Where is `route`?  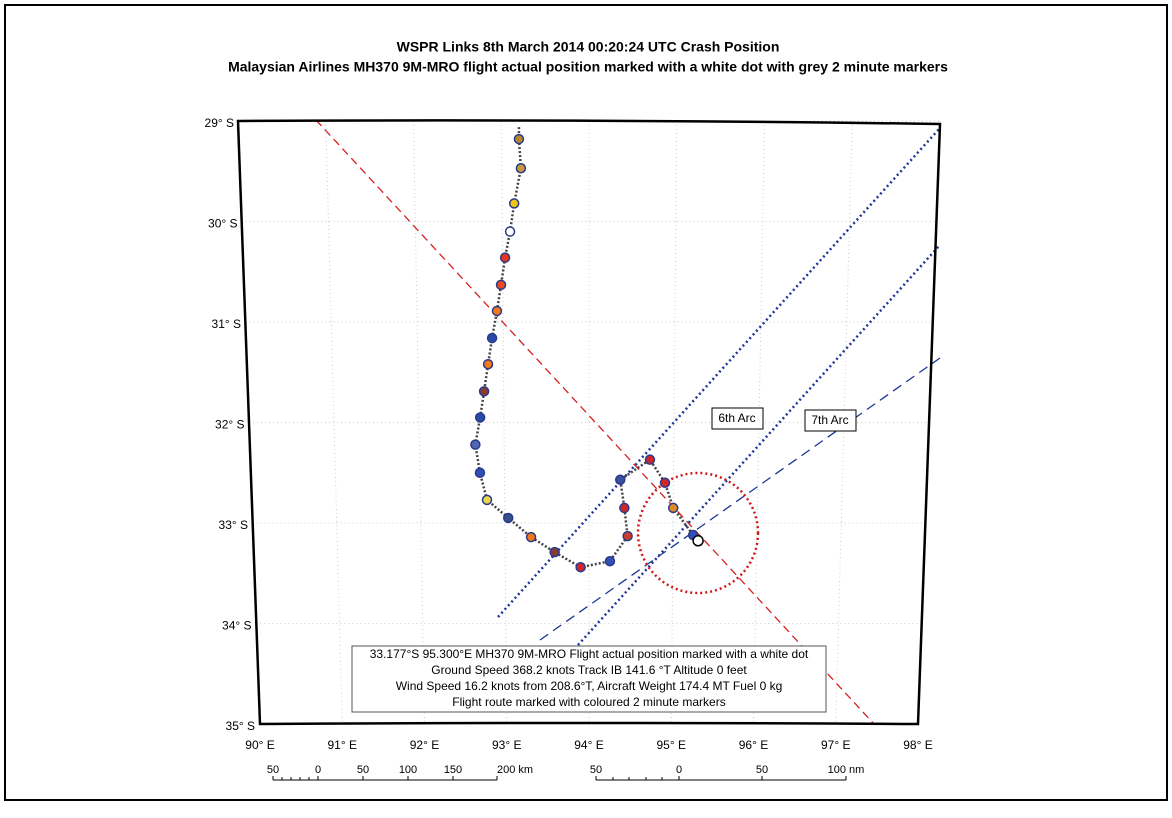
route is located at coordinates (587, 348).